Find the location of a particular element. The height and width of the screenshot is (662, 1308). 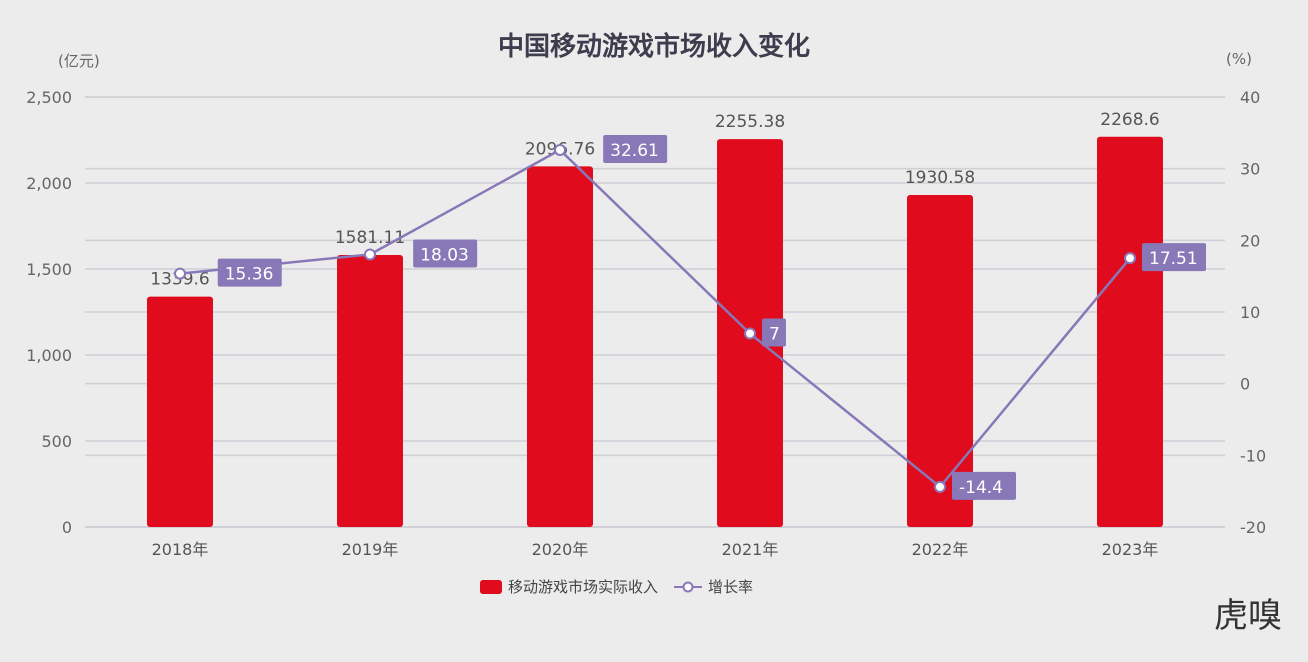

left-tick-label: 1,000 is located at coordinates (49, 355).